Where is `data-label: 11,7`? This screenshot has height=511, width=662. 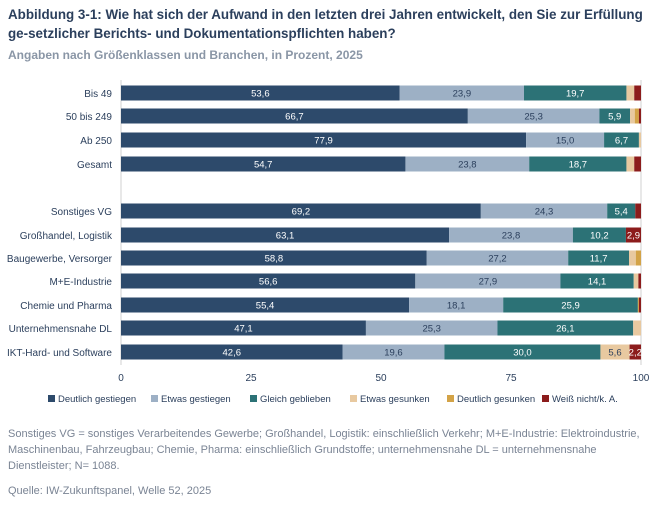
data-label: 11,7 is located at coordinates (599, 259).